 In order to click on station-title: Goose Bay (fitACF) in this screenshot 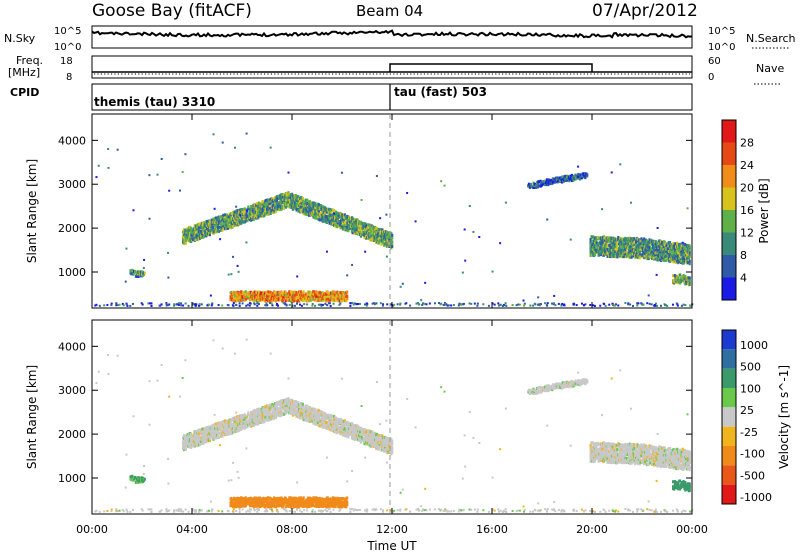, I will do `click(172, 11)`.